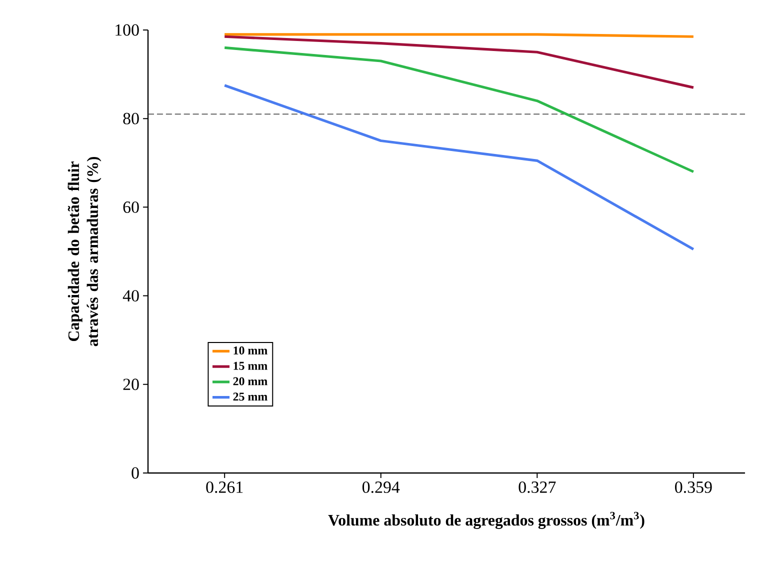 Image resolution: width=763 pixels, height=569 pixels. What do you see at coordinates (85, 251) in the screenshot?
I see `y-axis-title: Capacidade do betão fluir através das armaduras (%)` at bounding box center [85, 251].